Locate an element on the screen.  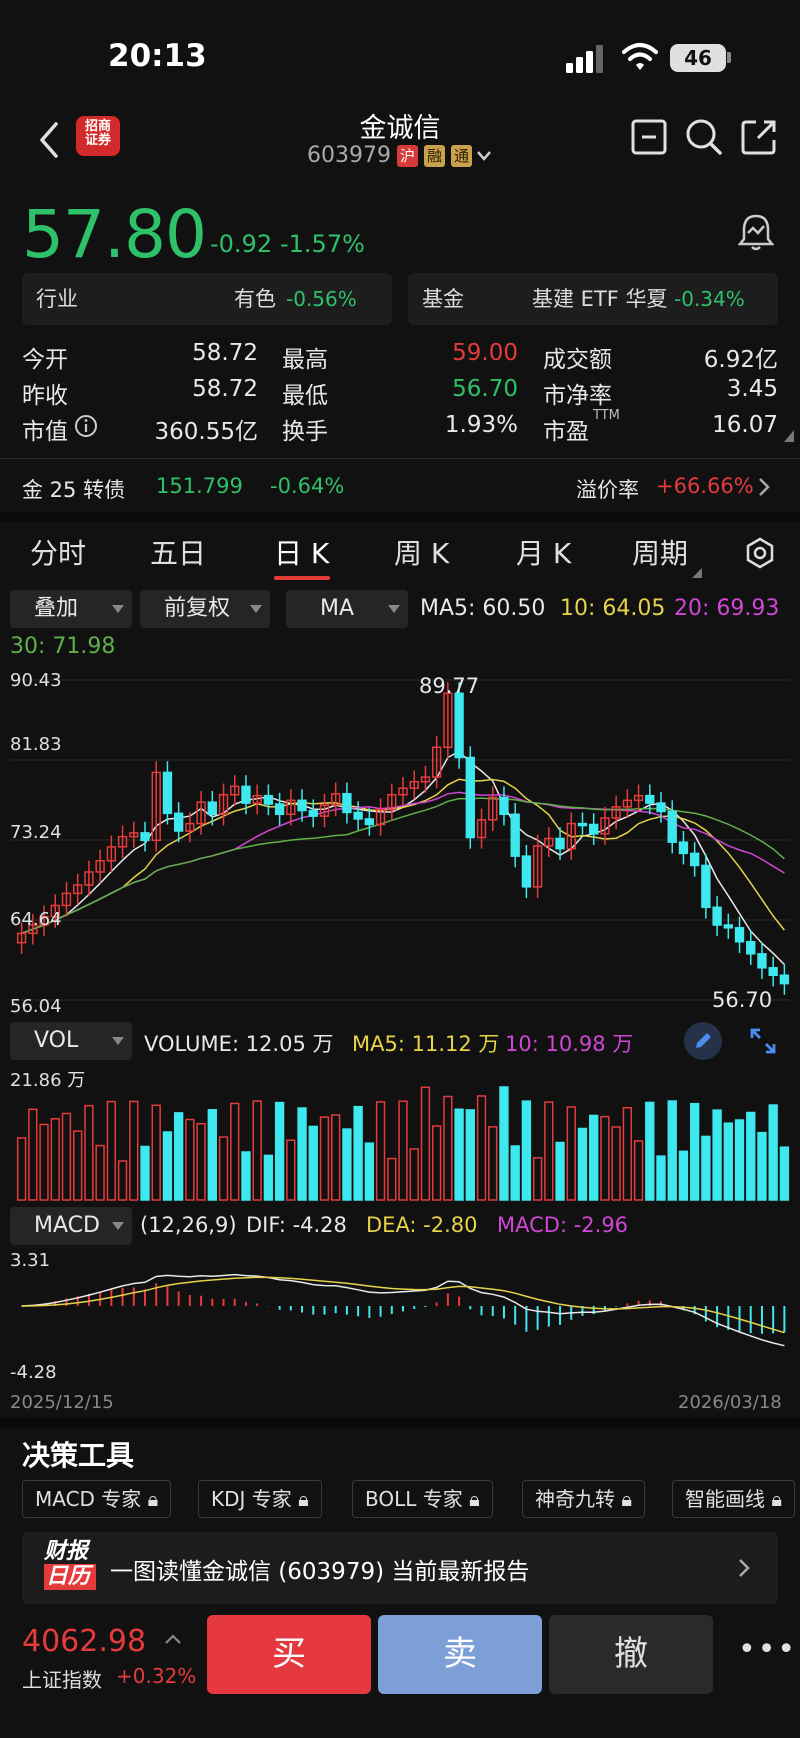
tool-chip-kdj: KDJ 专家 🔒︎ is located at coordinates (260, 1499).